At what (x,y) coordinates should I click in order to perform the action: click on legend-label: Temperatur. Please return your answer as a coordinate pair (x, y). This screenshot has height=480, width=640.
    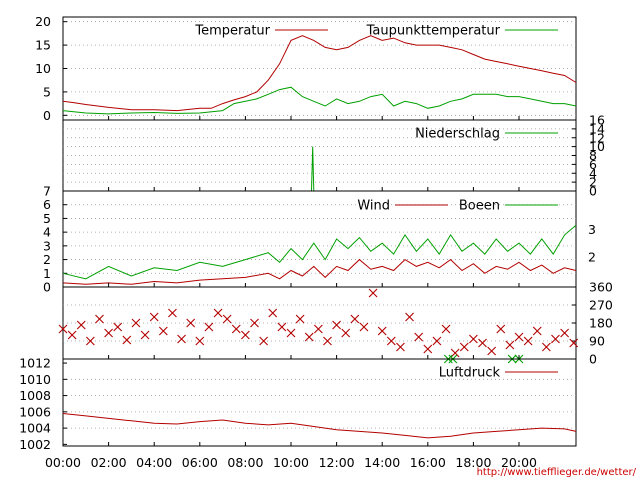
    Looking at the image, I should click on (232, 31).